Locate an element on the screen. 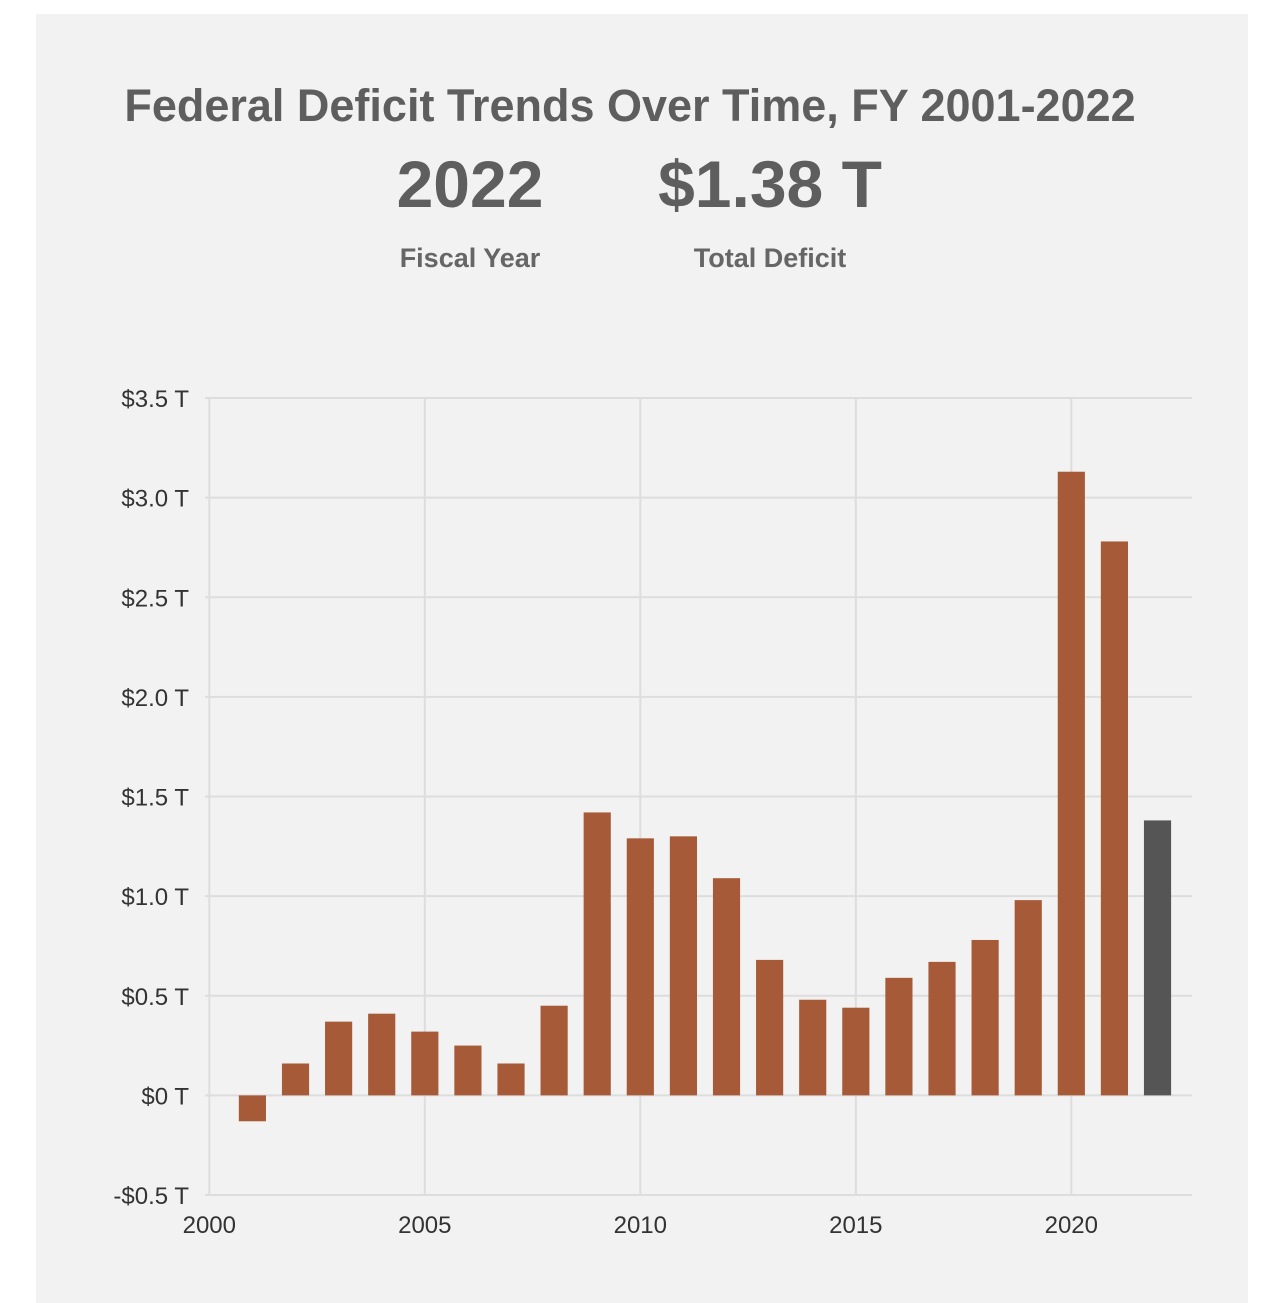  bar-2003 is located at coordinates (339, 1058).